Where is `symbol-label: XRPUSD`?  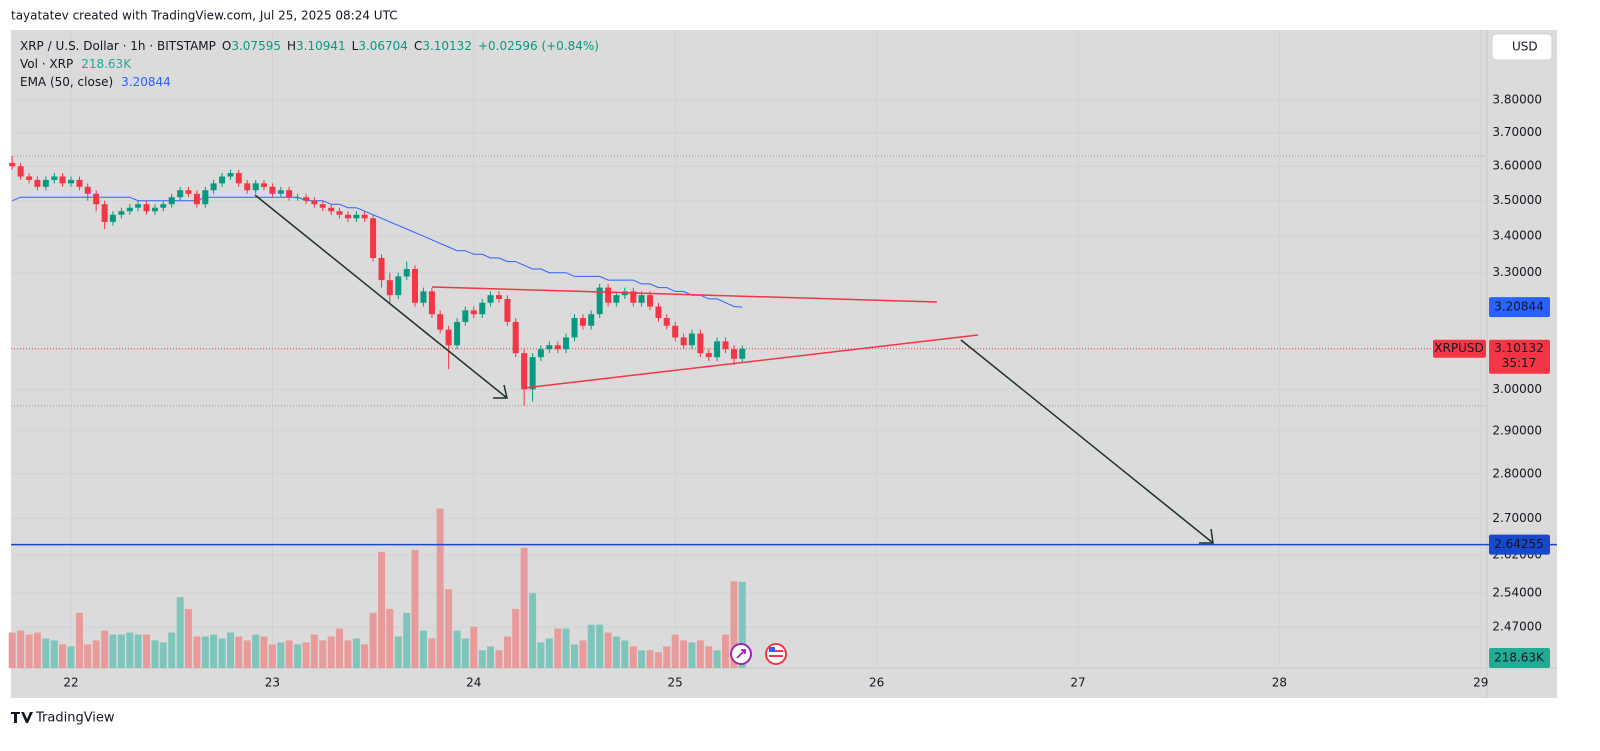
symbol-label: XRPUSD is located at coordinates (1458, 348).